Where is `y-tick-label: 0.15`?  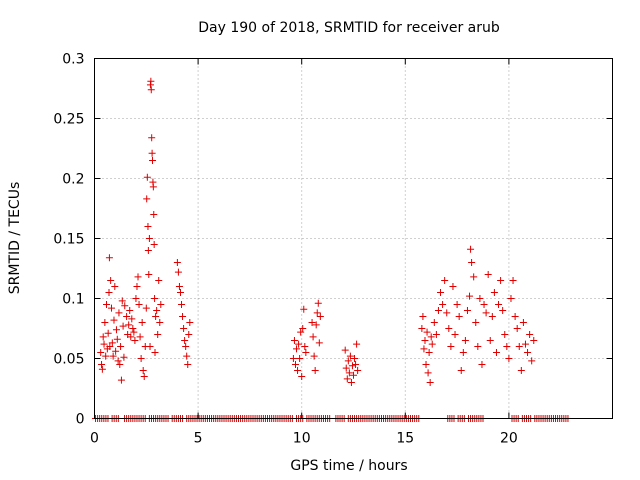
y-tick-label: 0.15 is located at coordinates (68, 240).